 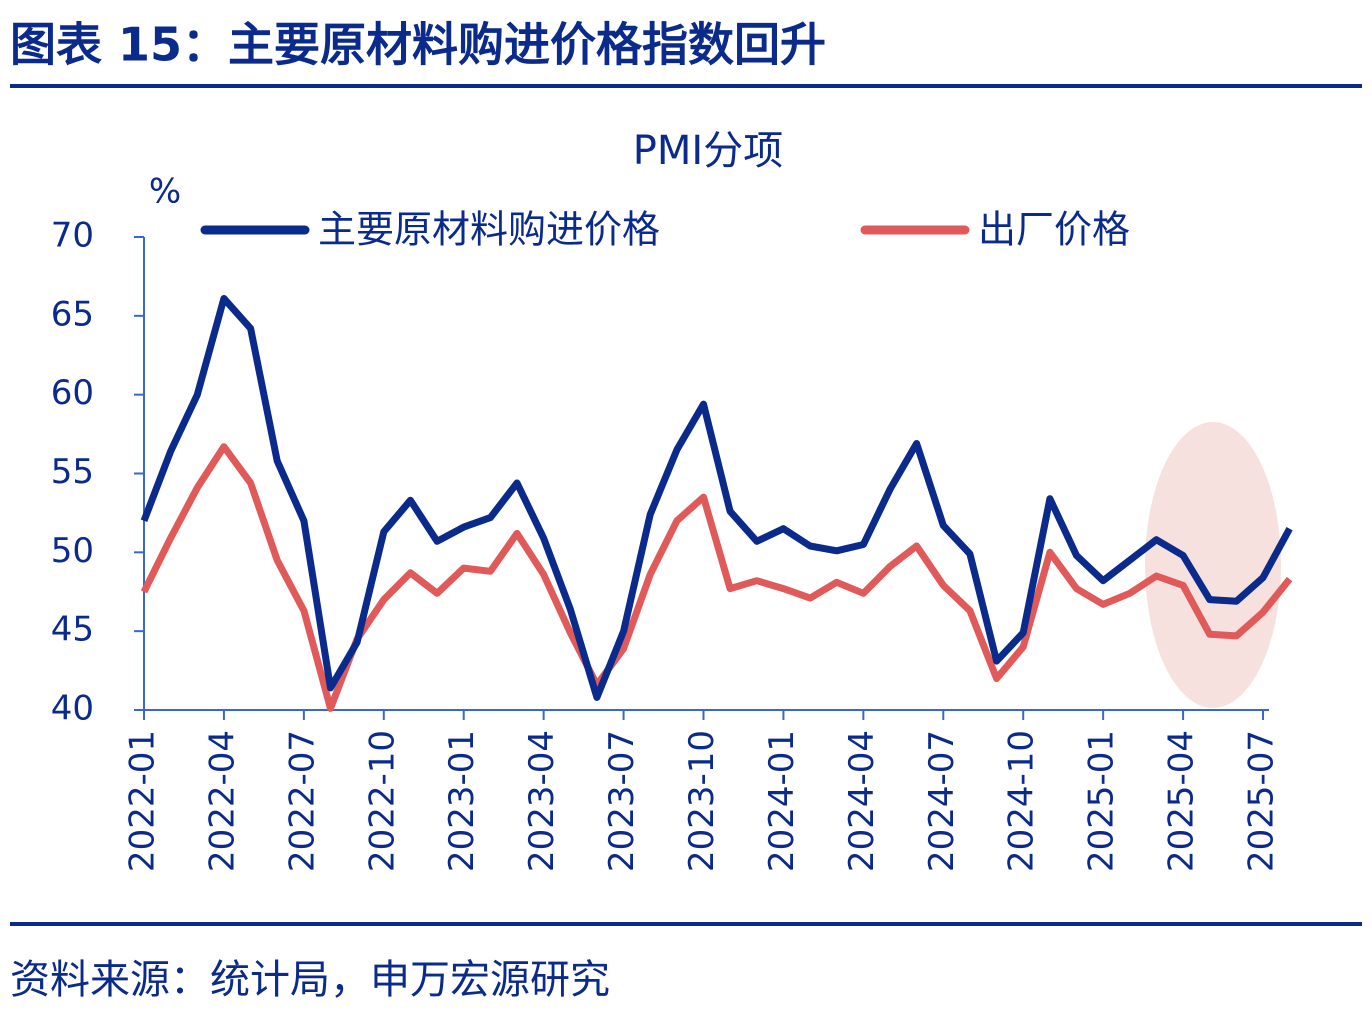 What do you see at coordinates (862, 801) in the screenshot?
I see `x-tick-label: 2024-04` at bounding box center [862, 801].